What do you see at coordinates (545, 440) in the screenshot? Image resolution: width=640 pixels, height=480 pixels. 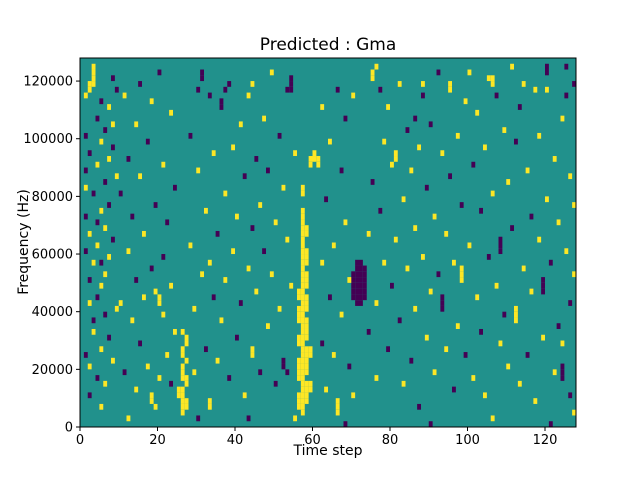 I see `x-tick-label: 120` at bounding box center [545, 440].